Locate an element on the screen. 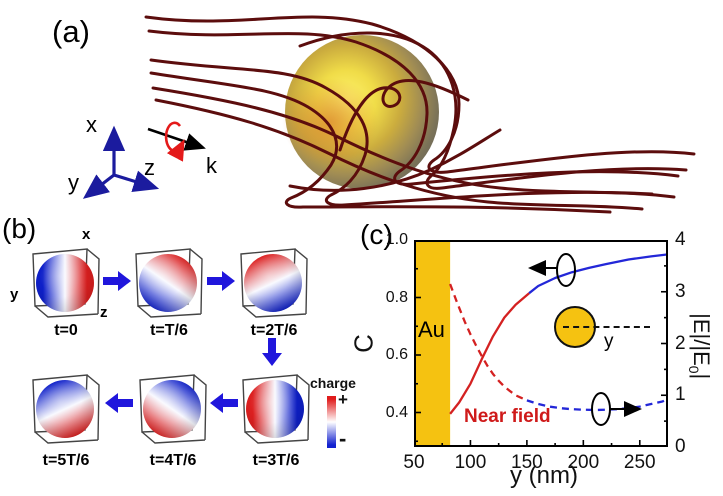  charge-frame-t2 is located at coordinates (274, 282).